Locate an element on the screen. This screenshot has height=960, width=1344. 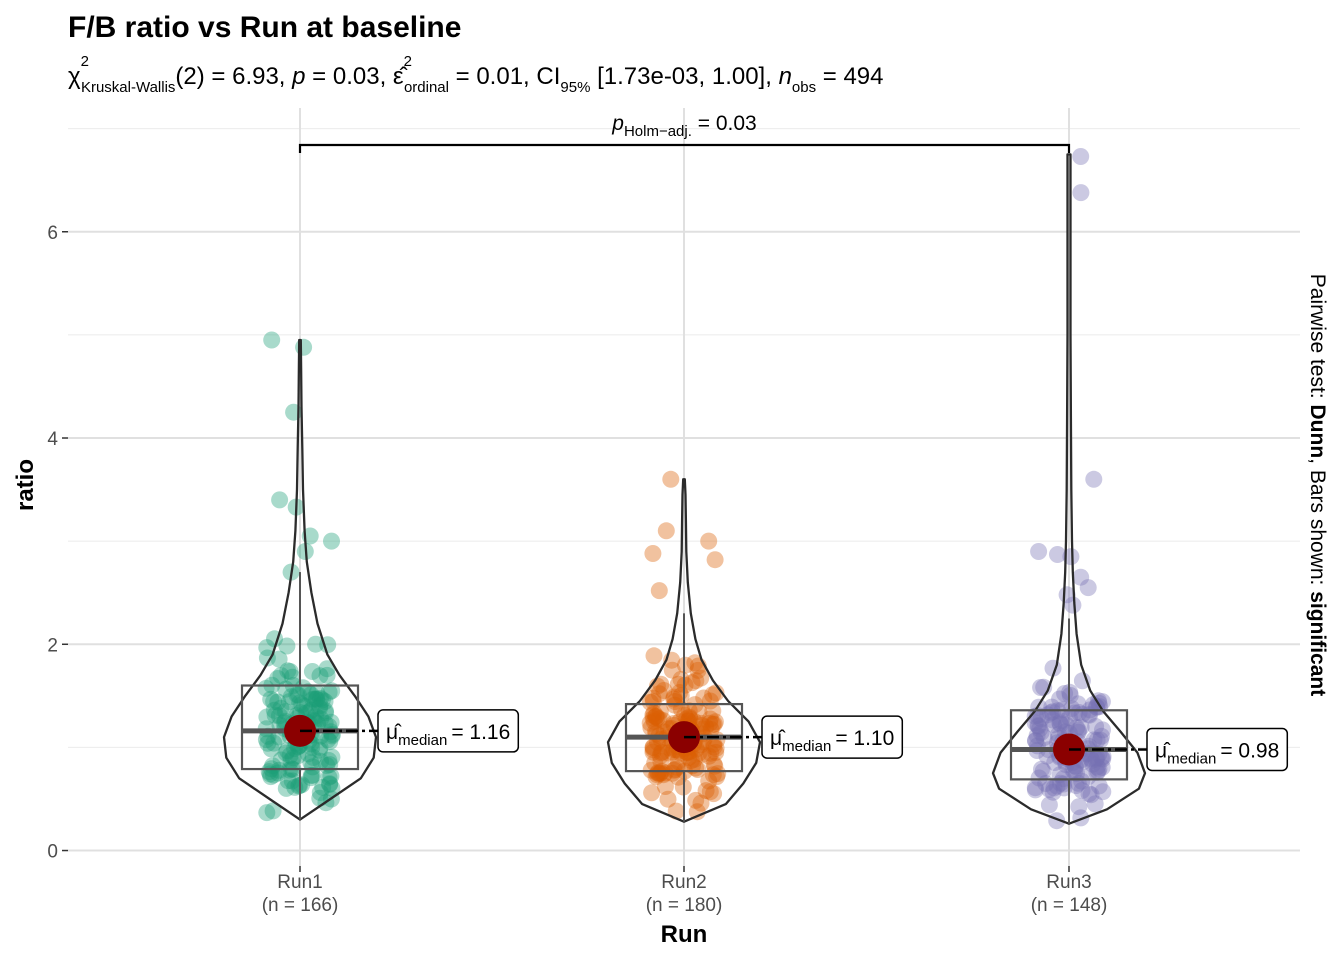
x-tick-label: Run2 is located at coordinates (683, 882).